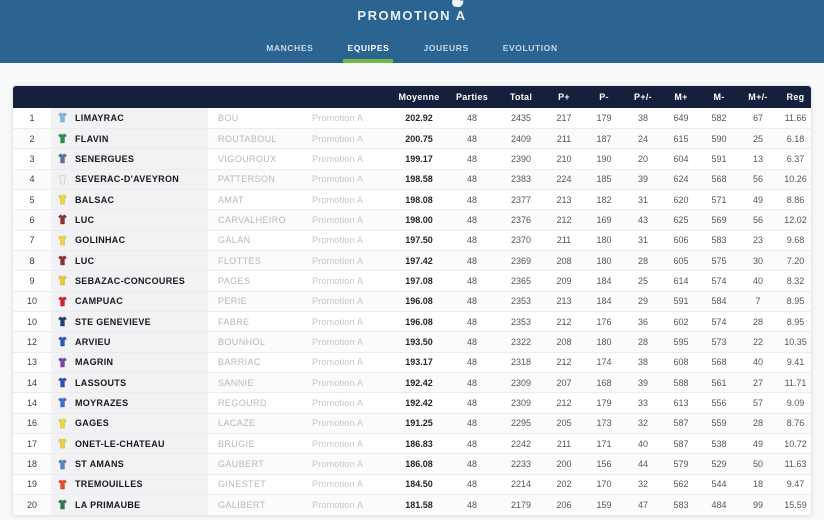 The image size is (824, 520). I want to click on total-value: 2309, so click(521, 382).